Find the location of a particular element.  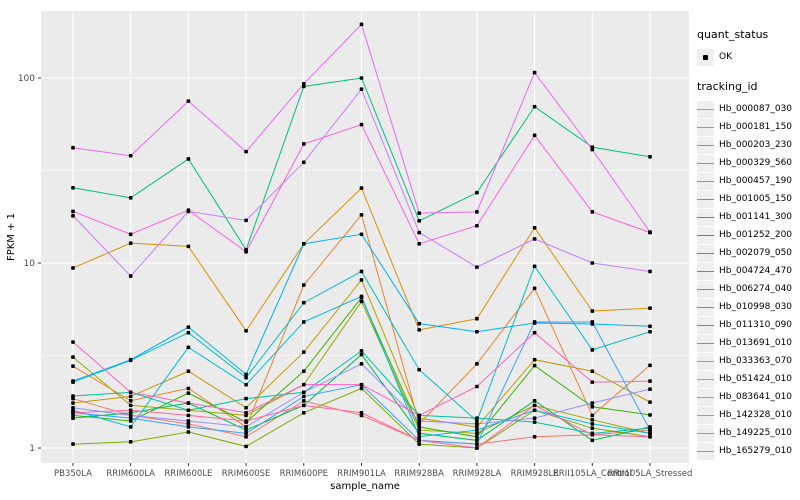

legend-item-Hb_001252_200: Hb_001252_200 is located at coordinates (748, 235).